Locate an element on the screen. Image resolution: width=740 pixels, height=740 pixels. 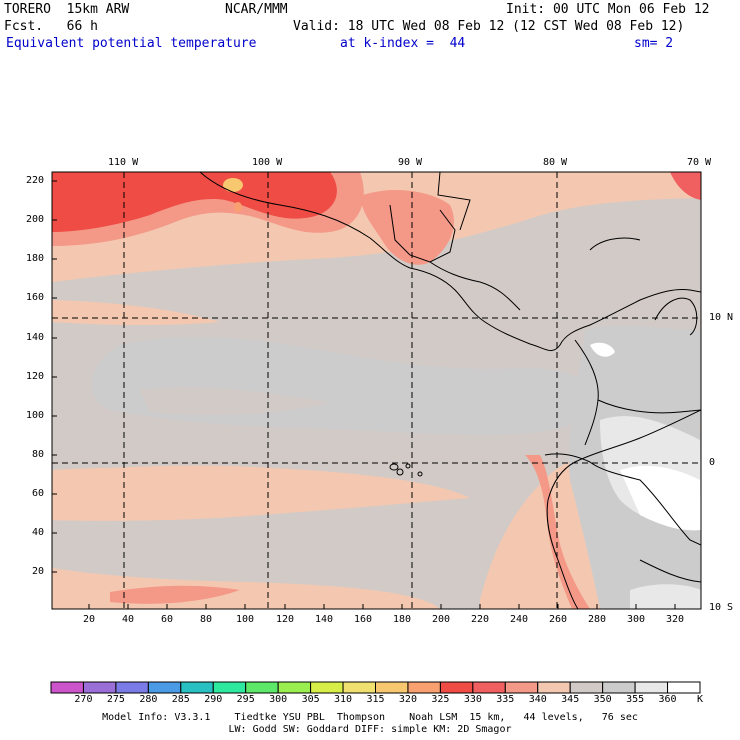
y-tick-label: 200 is located at coordinates (35, 219).